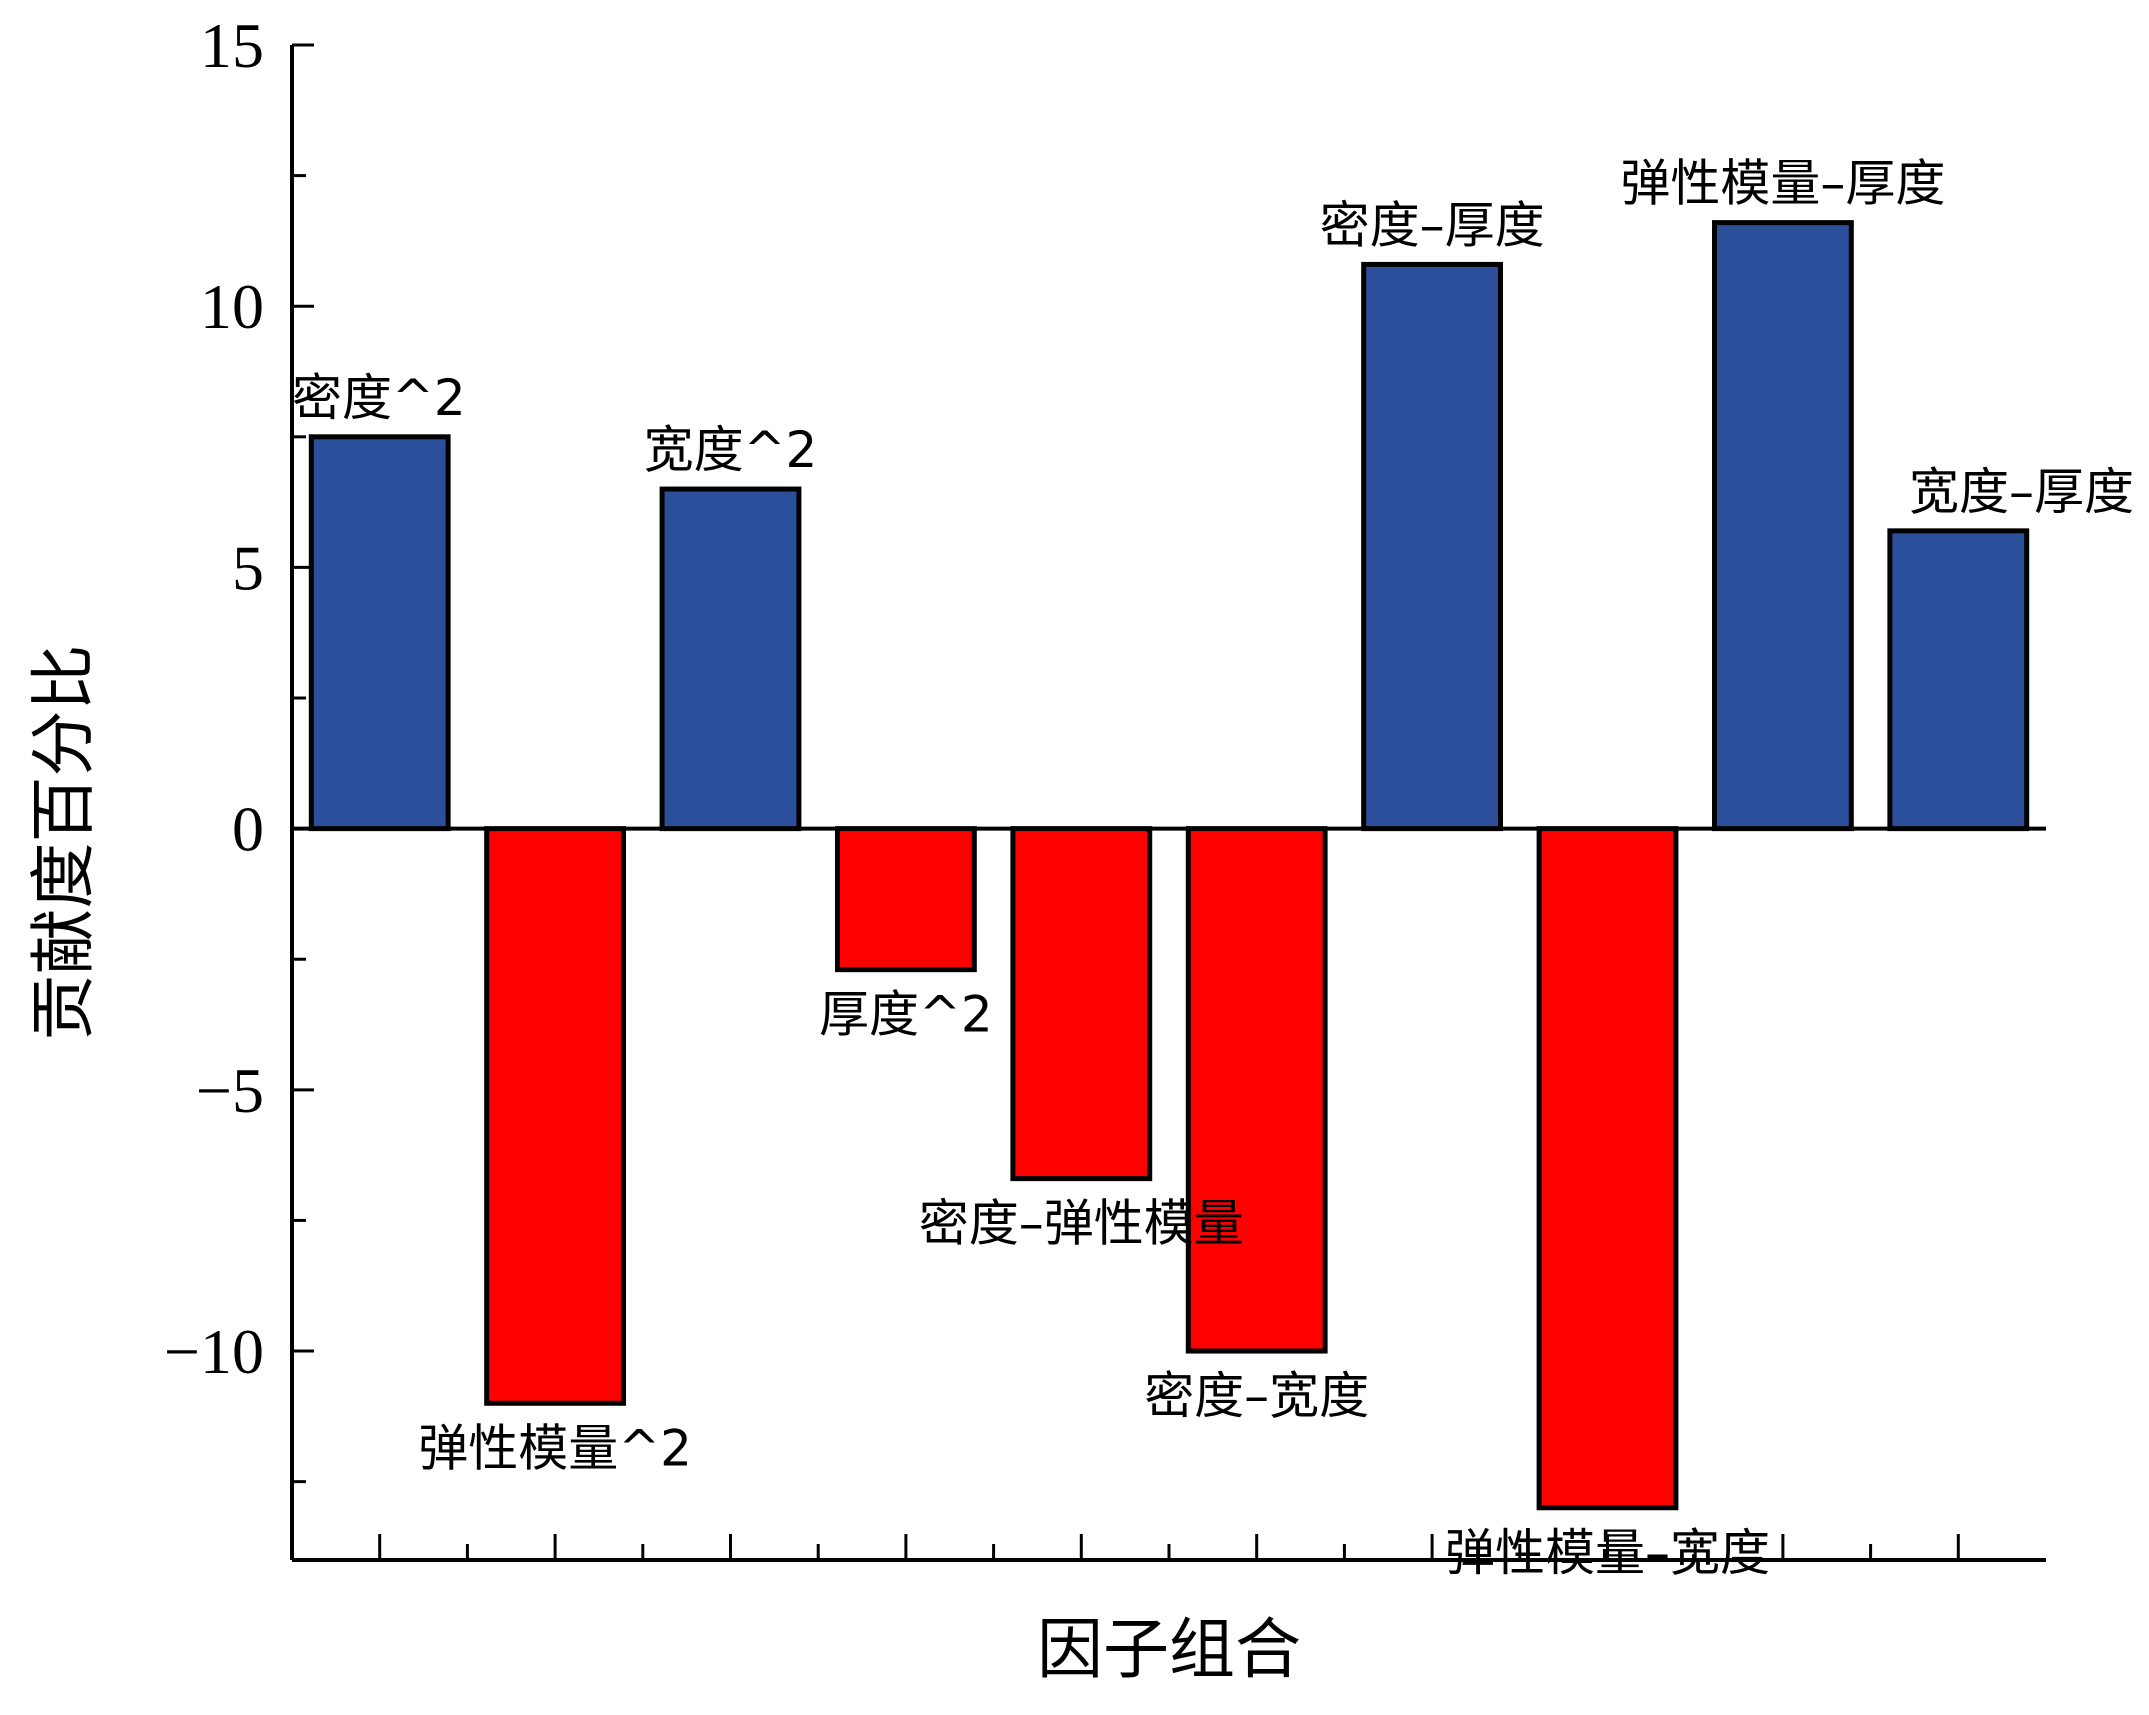 This screenshot has width=2149, height=1715. I want to click on bar-data-label: 密度–厚度, so click(1432, 225).